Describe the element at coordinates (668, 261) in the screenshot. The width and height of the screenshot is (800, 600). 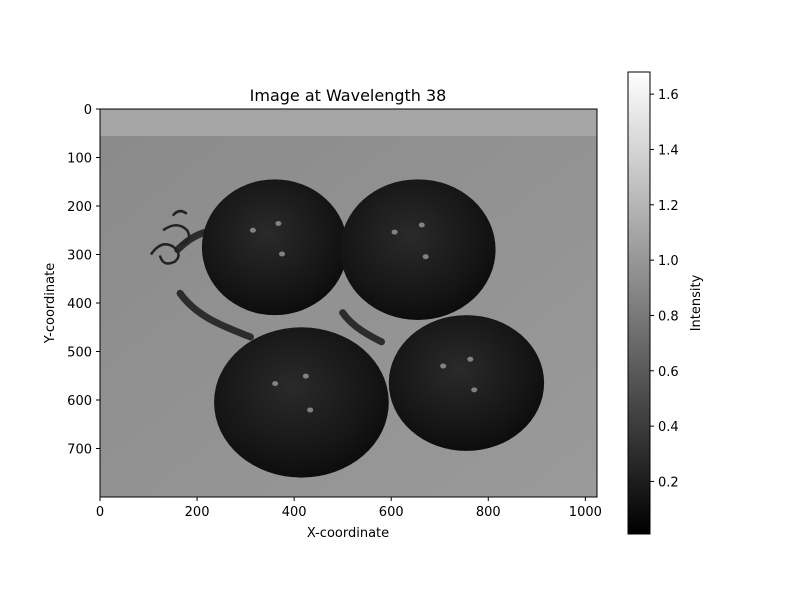
I see `colorbar-tick-label: 1.0` at that location.